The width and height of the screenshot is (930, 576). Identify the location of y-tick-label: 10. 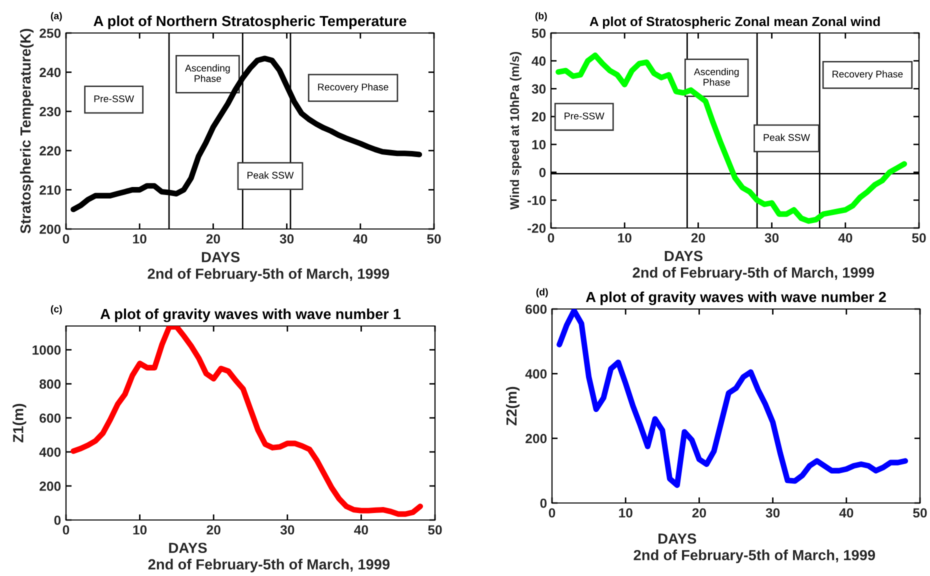
(539, 145).